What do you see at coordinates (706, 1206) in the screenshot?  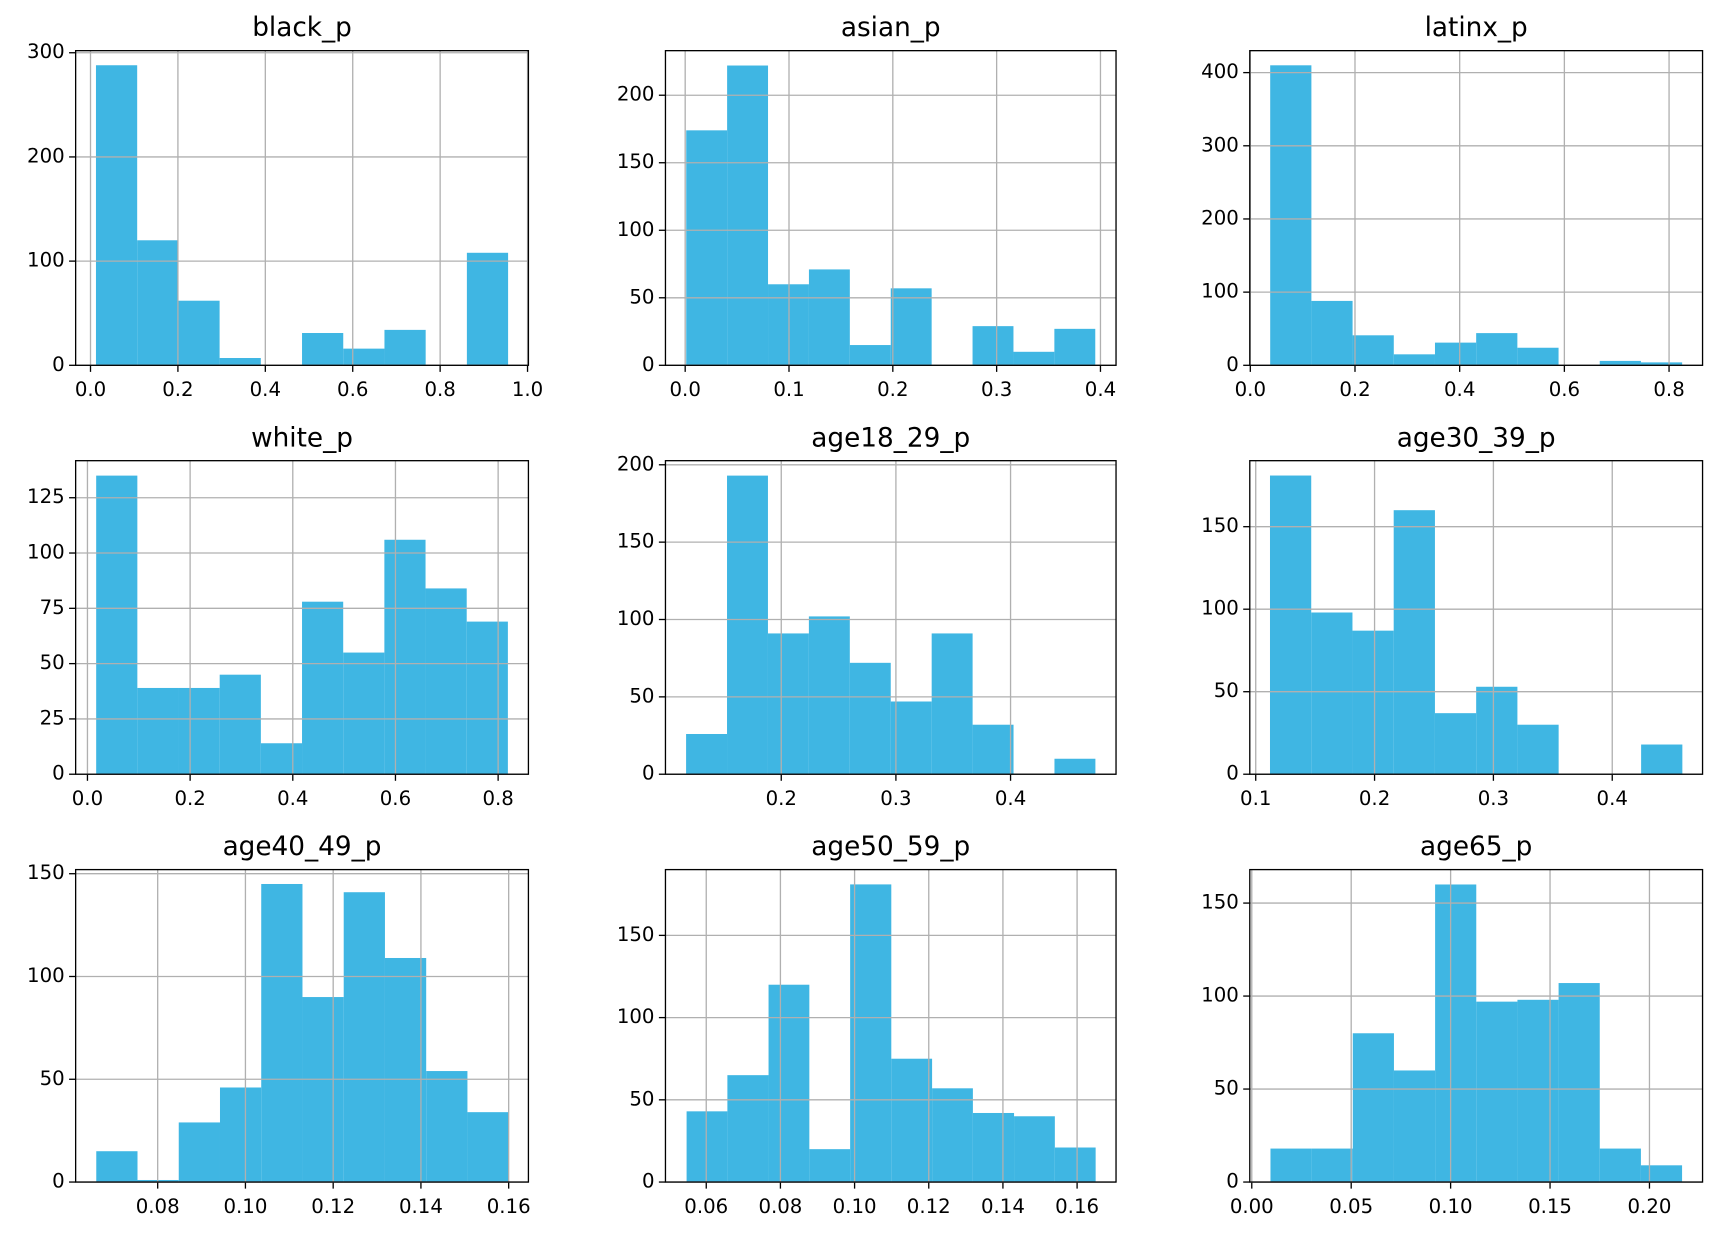 I see `x-tick-label: 0.06` at bounding box center [706, 1206].